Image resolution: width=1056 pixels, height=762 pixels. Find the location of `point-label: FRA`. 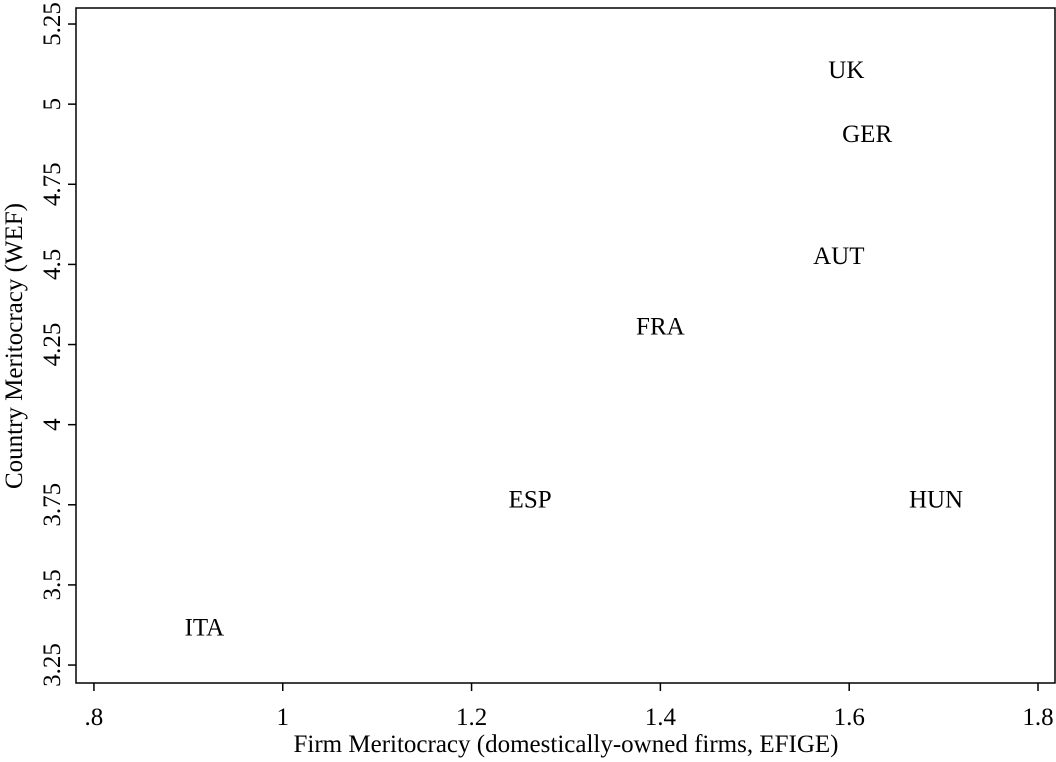

point-label: FRA is located at coordinates (660, 326).